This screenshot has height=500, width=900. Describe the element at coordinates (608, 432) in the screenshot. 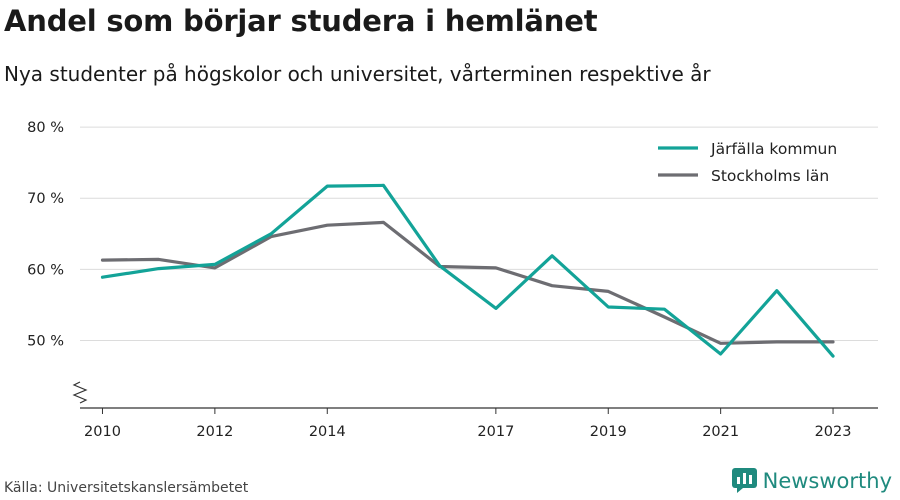

I see `x-tick-label: 2019` at that location.